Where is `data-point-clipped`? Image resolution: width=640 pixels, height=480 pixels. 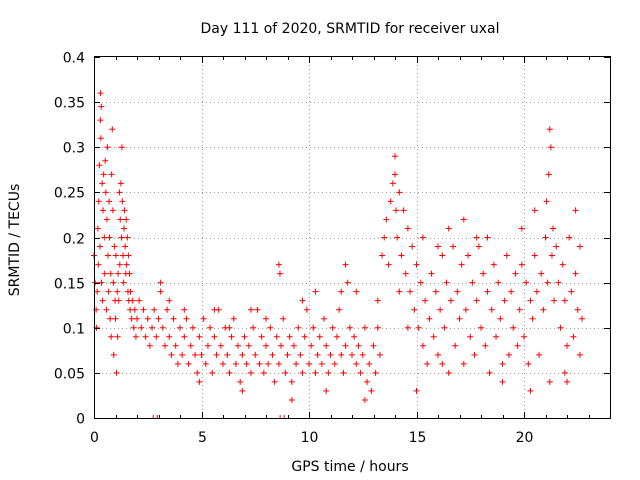
data-point-clipped is located at coordinates (282, 416).